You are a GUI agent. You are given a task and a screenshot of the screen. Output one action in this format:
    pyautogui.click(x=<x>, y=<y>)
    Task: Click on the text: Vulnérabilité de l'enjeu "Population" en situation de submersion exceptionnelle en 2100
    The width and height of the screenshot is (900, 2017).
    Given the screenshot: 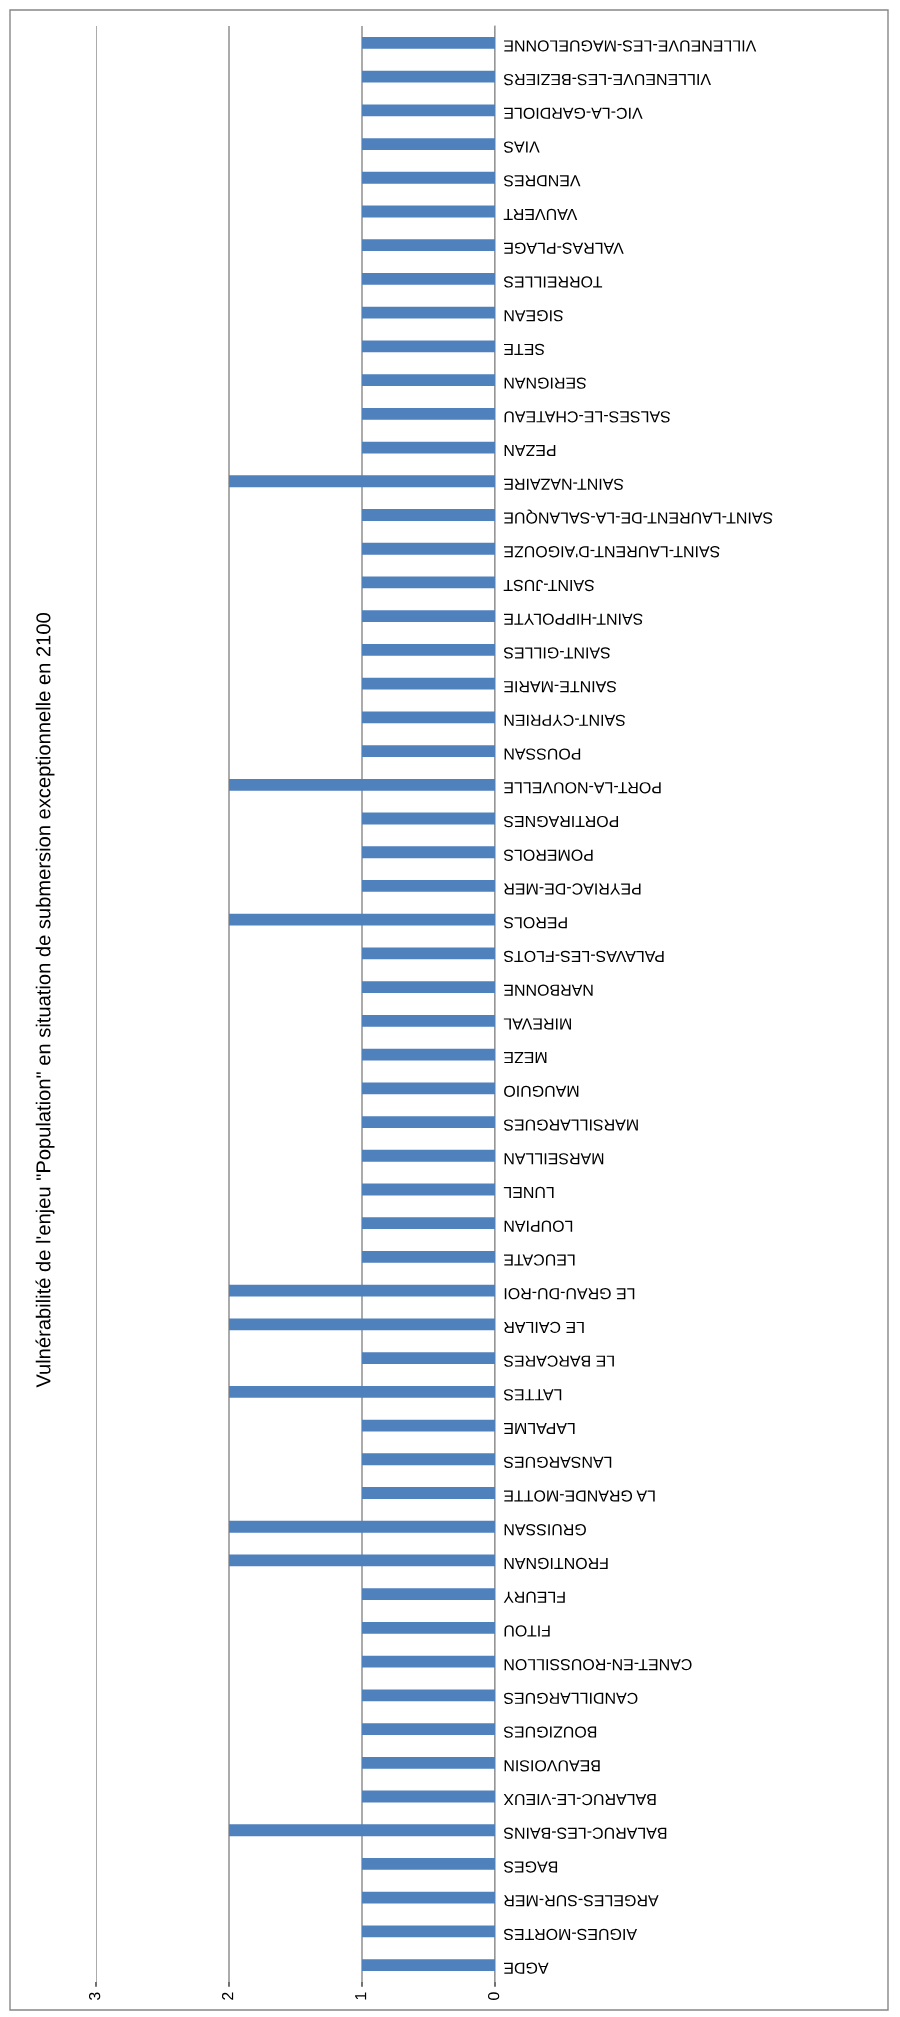 What is the action you would take?
    pyautogui.click(x=45, y=1000)
    